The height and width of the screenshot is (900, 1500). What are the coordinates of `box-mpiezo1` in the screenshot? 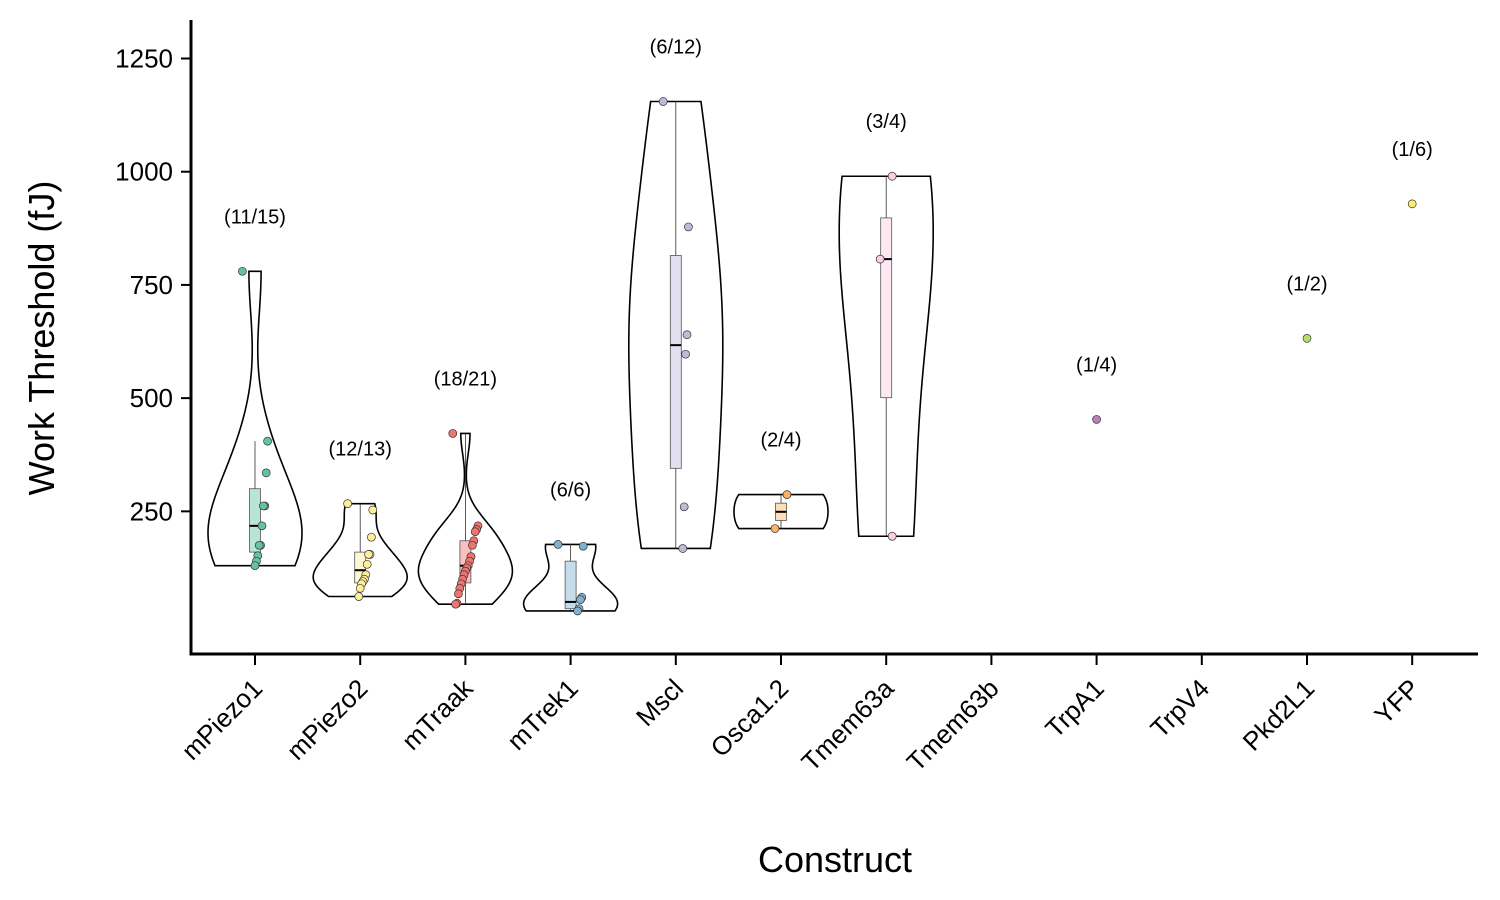 It's located at (255, 520).